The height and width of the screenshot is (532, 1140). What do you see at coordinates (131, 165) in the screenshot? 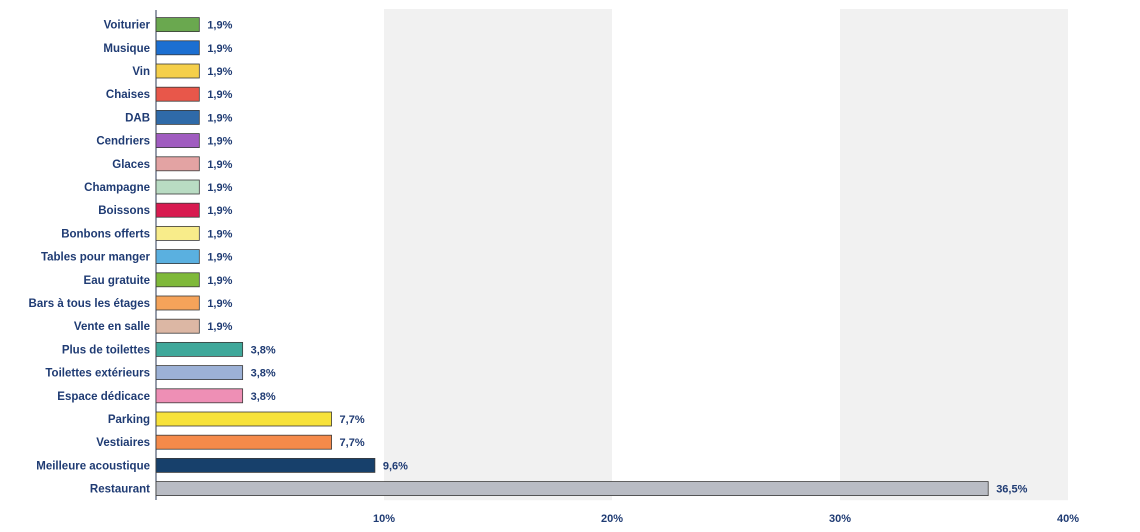
I see `category-label: Glaces` at bounding box center [131, 165].